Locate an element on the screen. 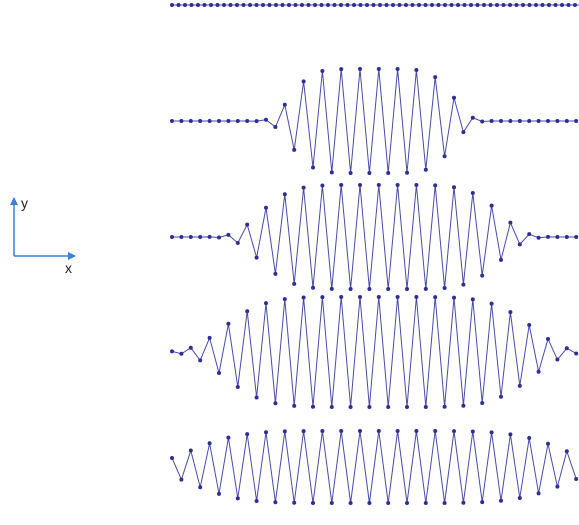 The height and width of the screenshot is (525, 579). y-label: y is located at coordinates (24, 203).